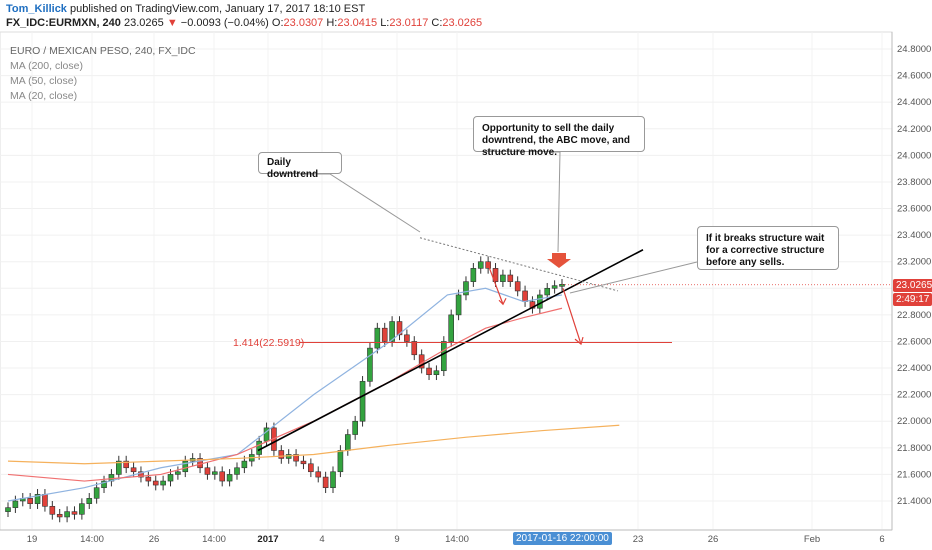 This screenshot has width=932, height=550. I want to click on y-tick-label: 23.2000, so click(914, 262).